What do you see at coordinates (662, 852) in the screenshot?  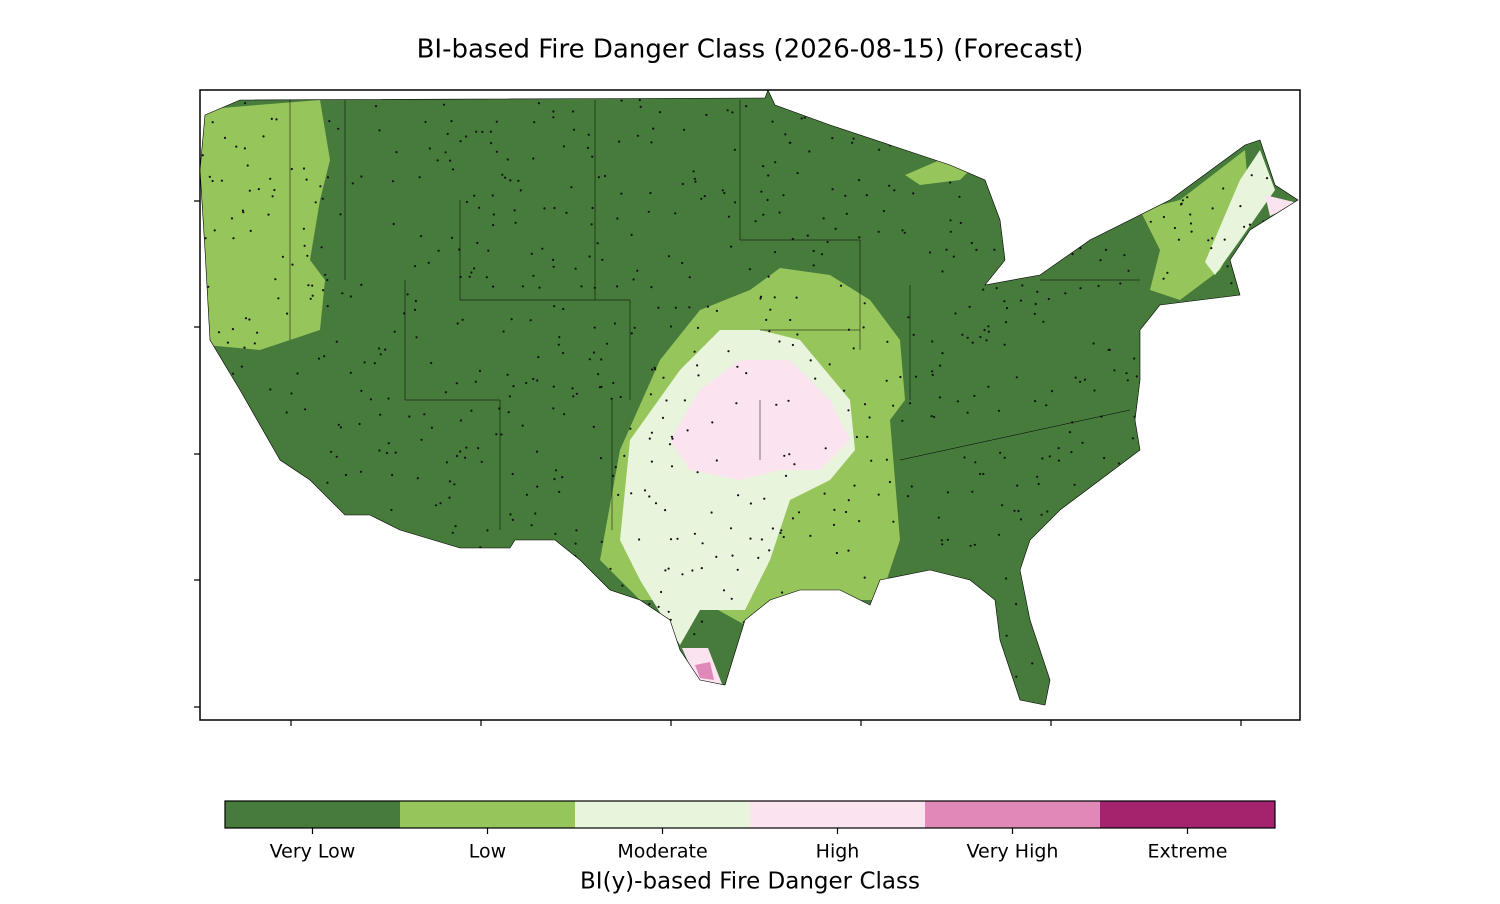 I see `colorbar-class-label: Moderate` at bounding box center [662, 852].